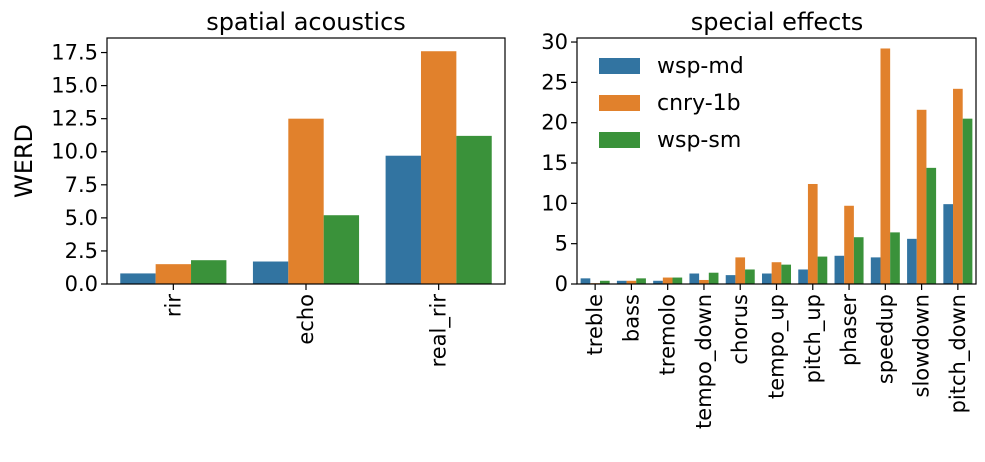 The height and width of the screenshot is (462, 985). What do you see at coordinates (74, 53) in the screenshot?
I see `y-tick-label: 17.5` at bounding box center [74, 53].